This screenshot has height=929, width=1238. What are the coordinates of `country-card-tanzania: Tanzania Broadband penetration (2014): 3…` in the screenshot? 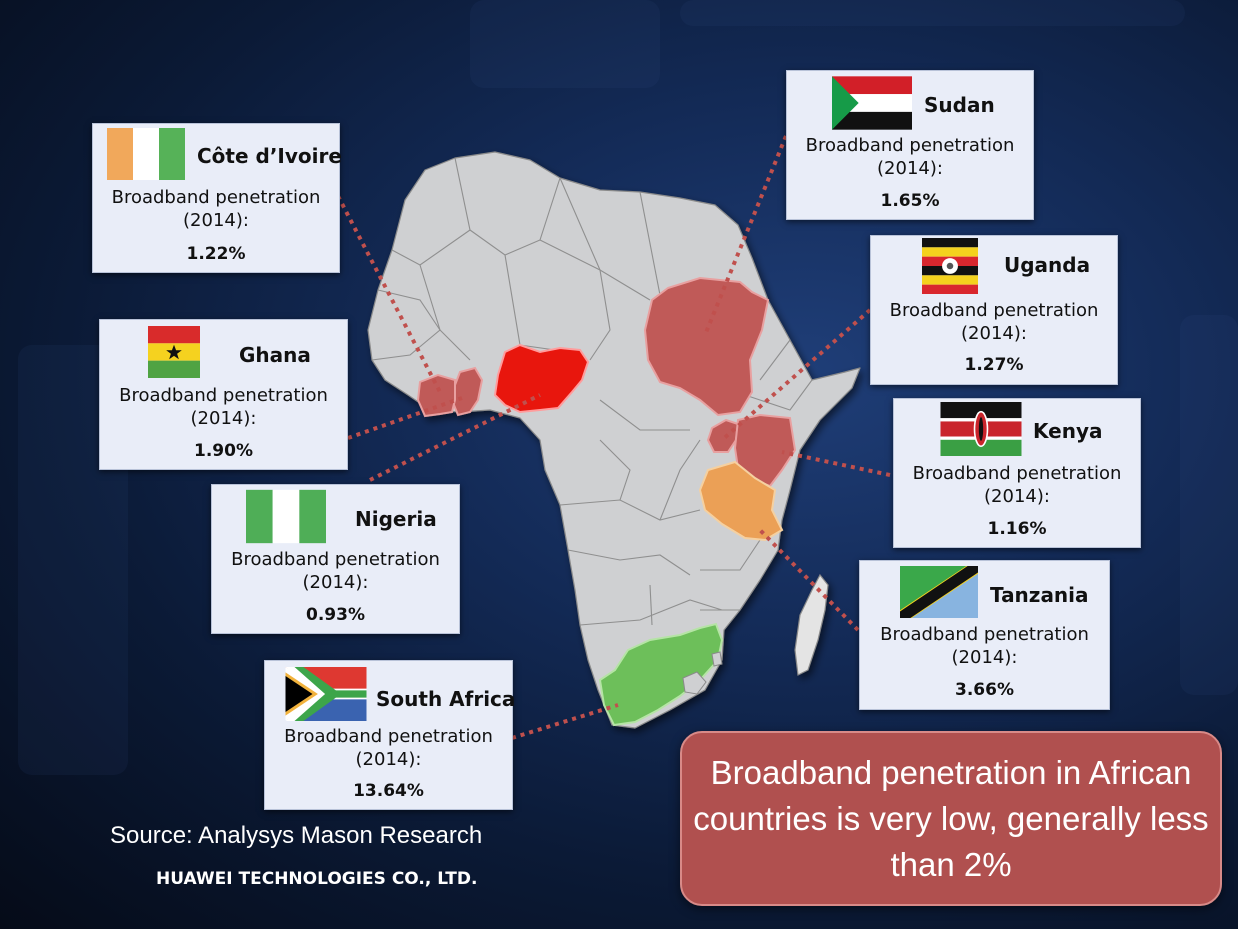 It's located at (984, 635).